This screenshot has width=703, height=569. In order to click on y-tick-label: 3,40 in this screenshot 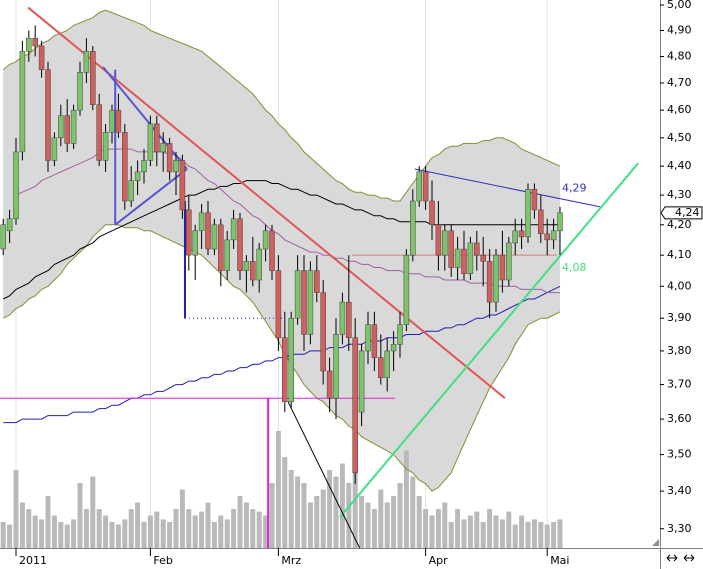, I will do `click(679, 490)`.